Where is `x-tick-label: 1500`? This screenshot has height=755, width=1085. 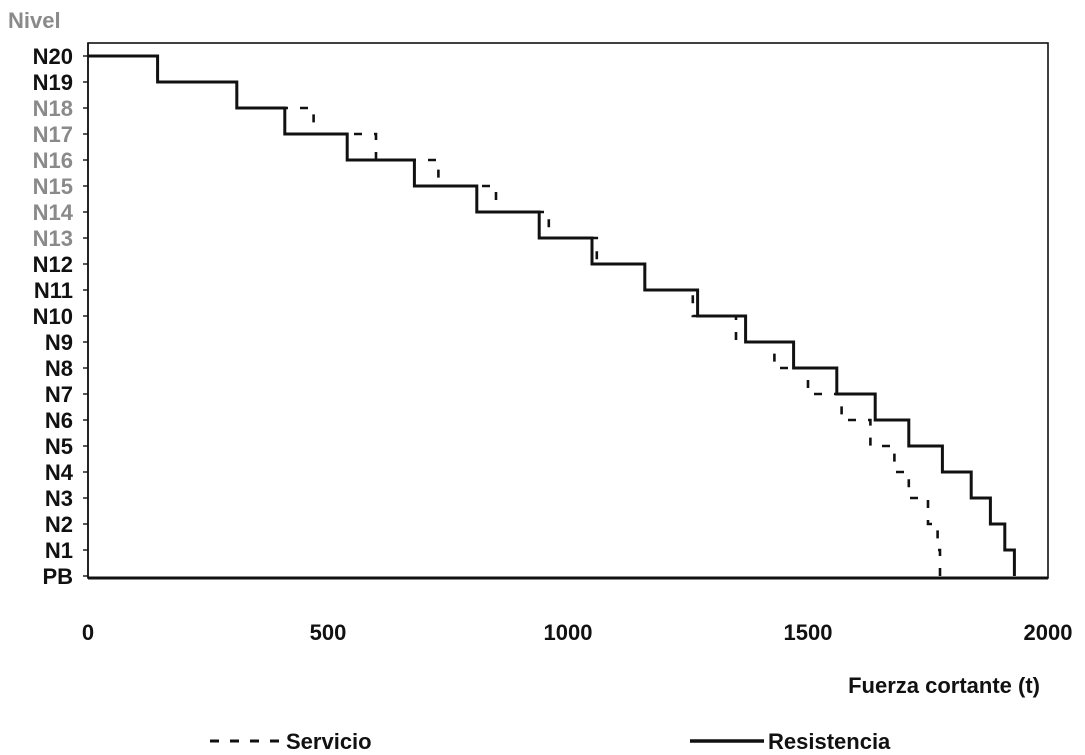
x-tick-label: 1500 is located at coordinates (808, 632).